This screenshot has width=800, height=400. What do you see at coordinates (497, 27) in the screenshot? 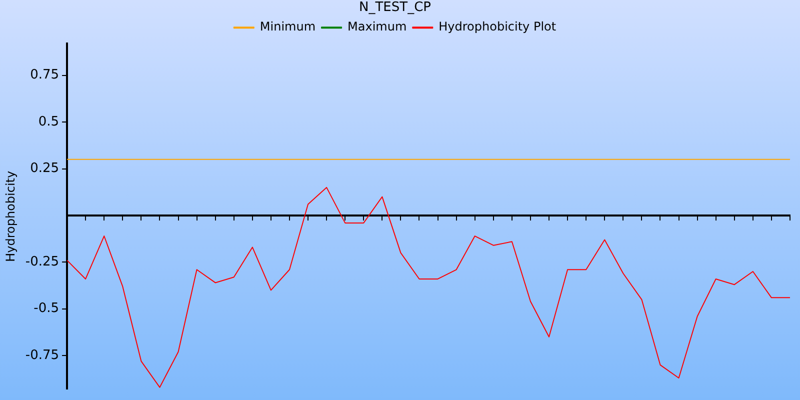
I see `legend-label: Hydrophobicity Plot` at bounding box center [497, 27].